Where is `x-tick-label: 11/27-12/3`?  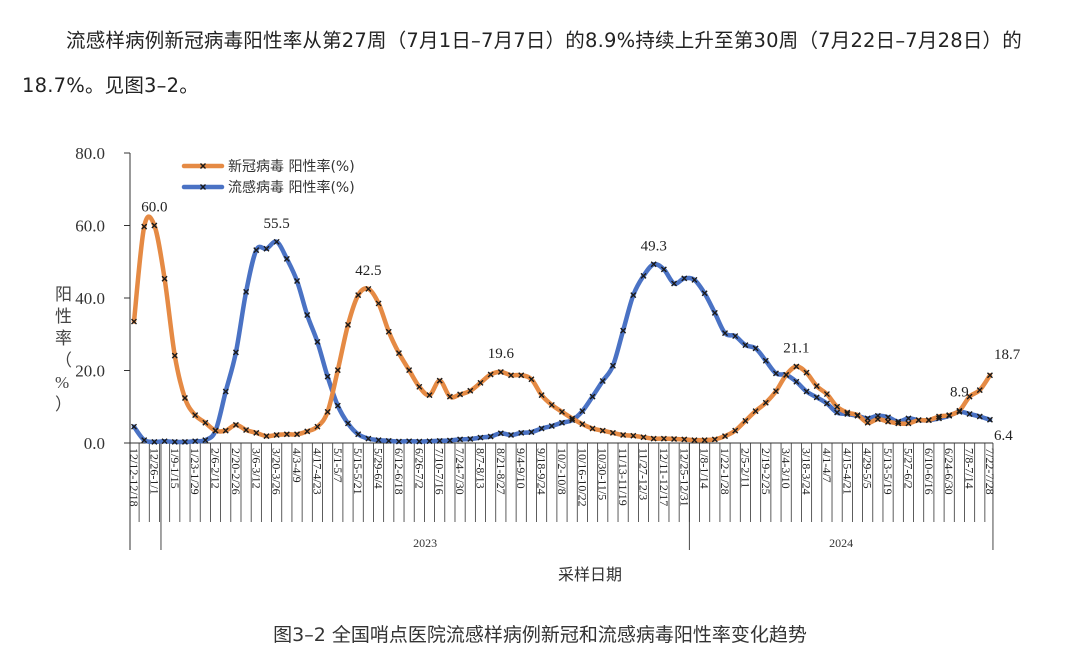 x-tick-label: 11/27-12/3 is located at coordinates (644, 474).